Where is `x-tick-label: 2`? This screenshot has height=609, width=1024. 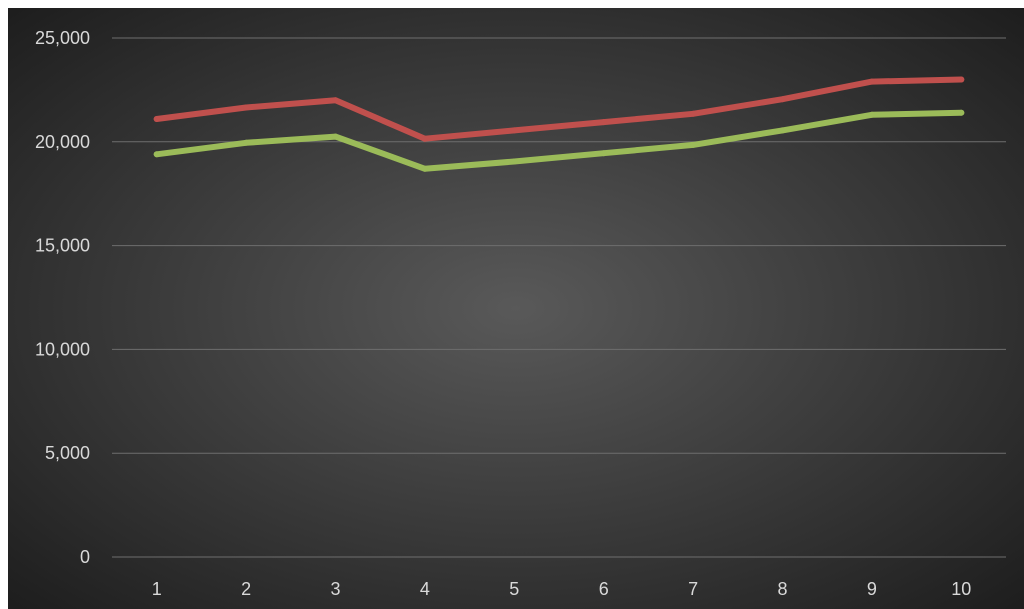 x-tick-label: 2 is located at coordinates (246, 589).